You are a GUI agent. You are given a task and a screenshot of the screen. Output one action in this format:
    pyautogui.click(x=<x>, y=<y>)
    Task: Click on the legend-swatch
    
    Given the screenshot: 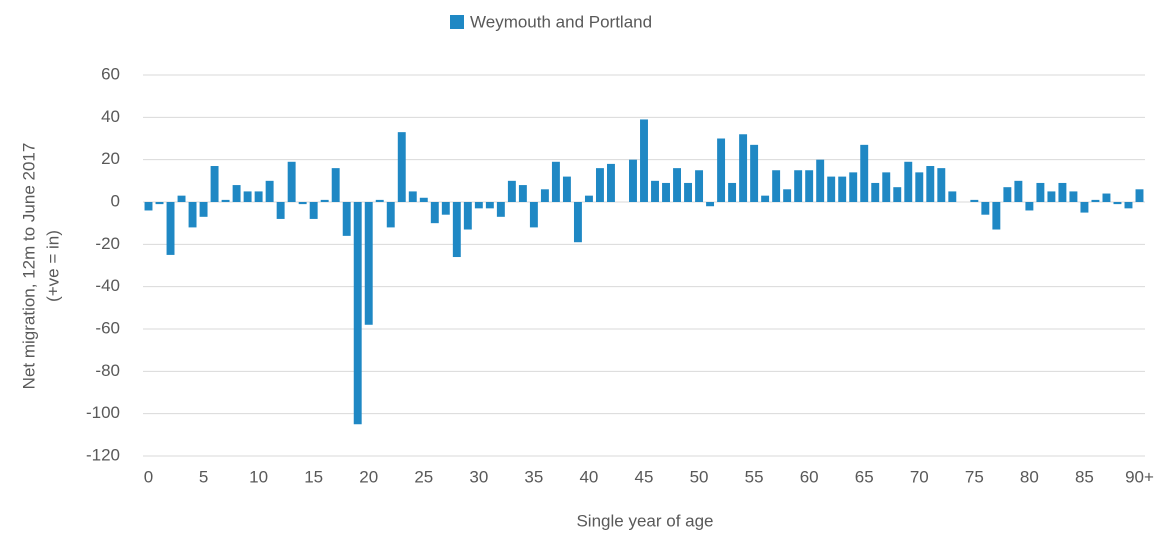 What is the action you would take?
    pyautogui.click(x=457, y=22)
    